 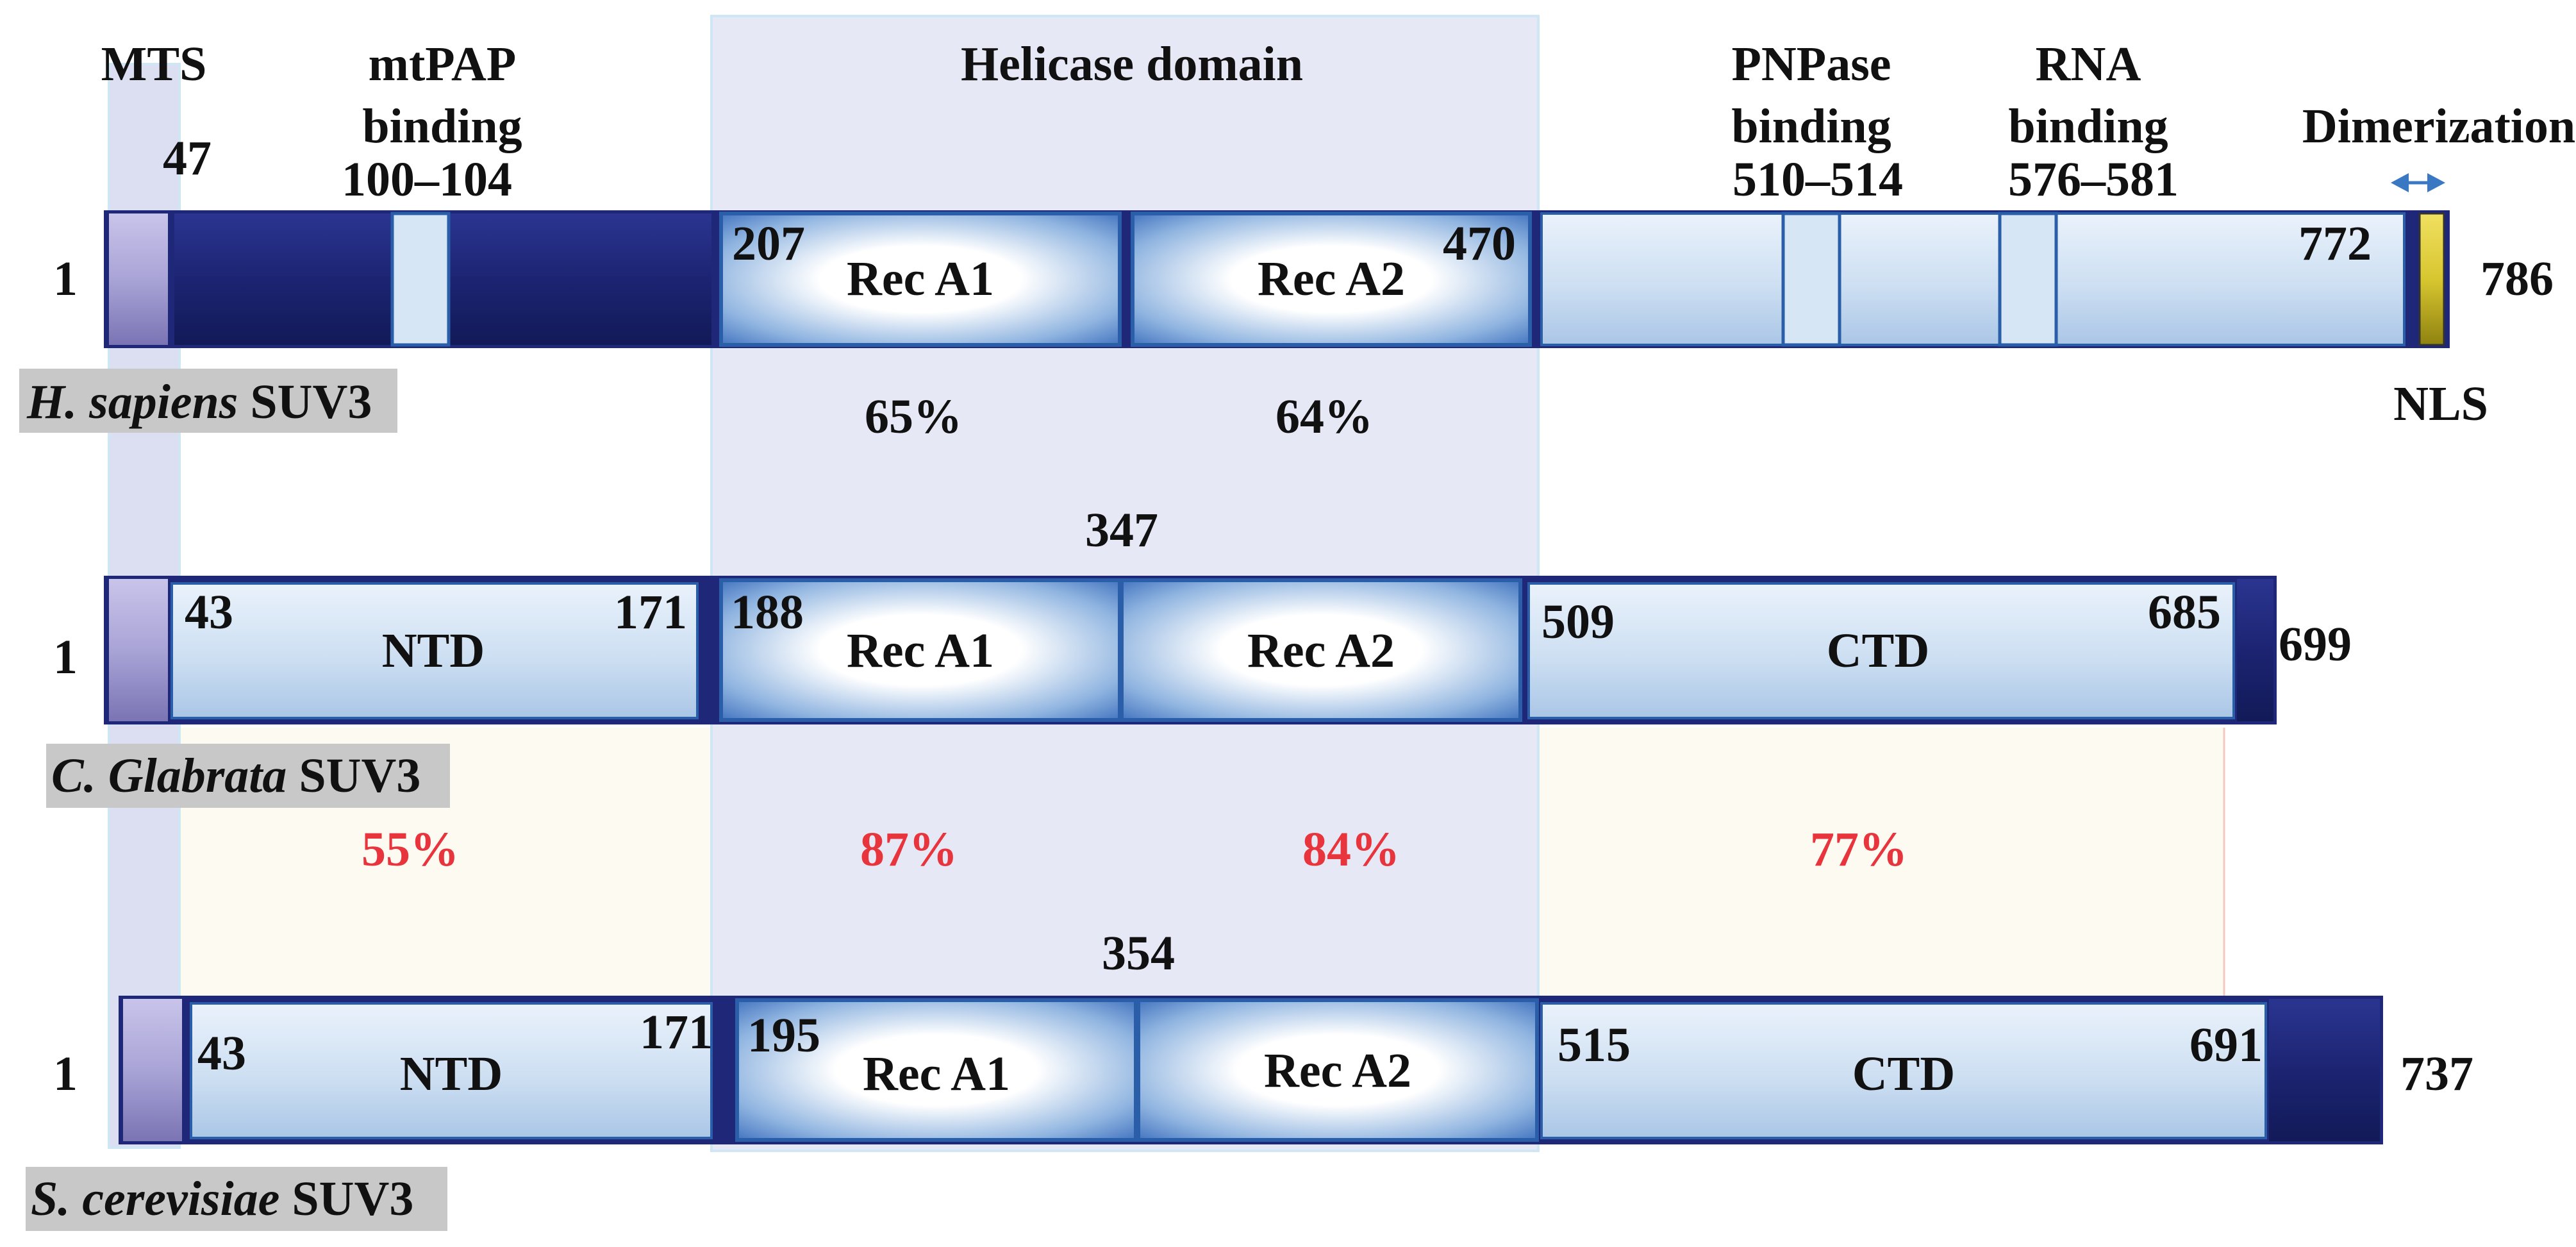 I want to click on mts-label: MTS, so click(x=154, y=64).